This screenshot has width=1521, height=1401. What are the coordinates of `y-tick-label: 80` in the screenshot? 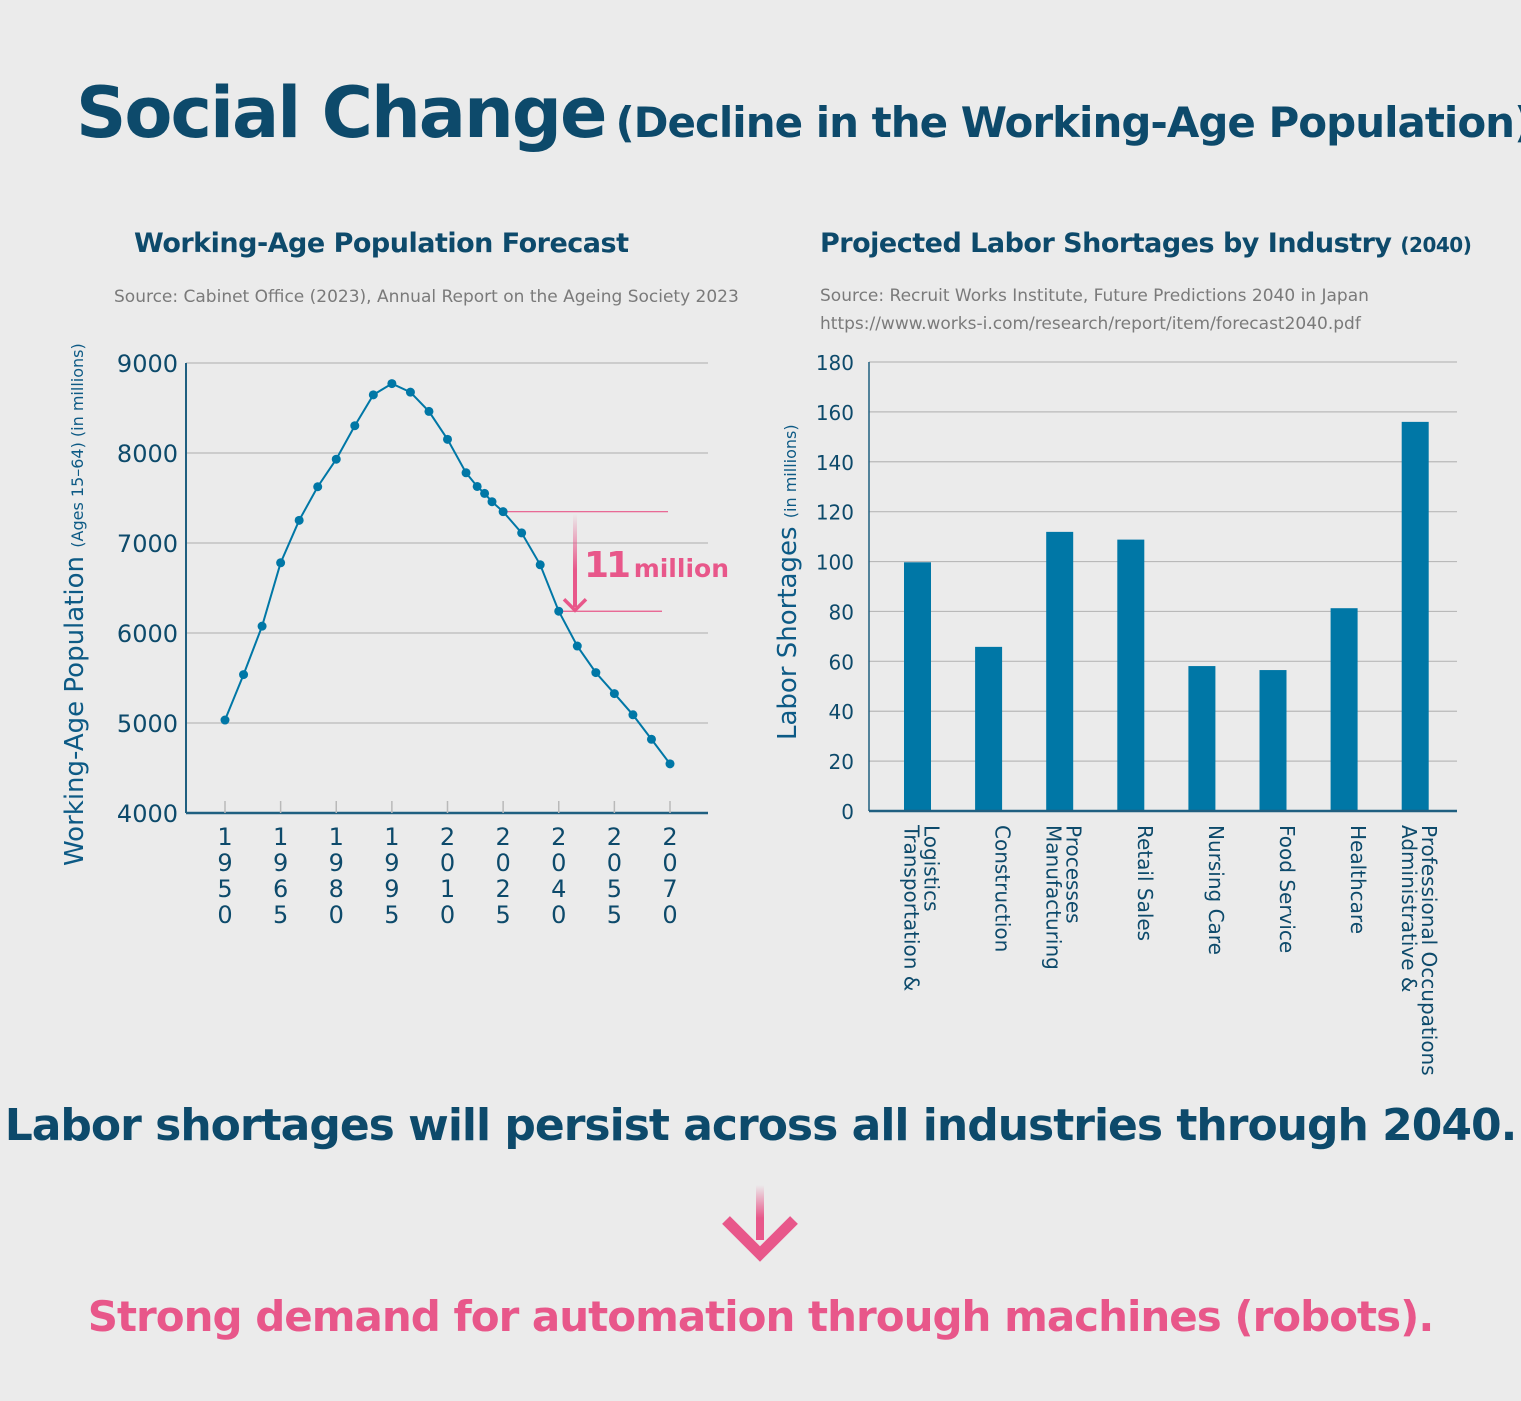 It's located at (841, 612).